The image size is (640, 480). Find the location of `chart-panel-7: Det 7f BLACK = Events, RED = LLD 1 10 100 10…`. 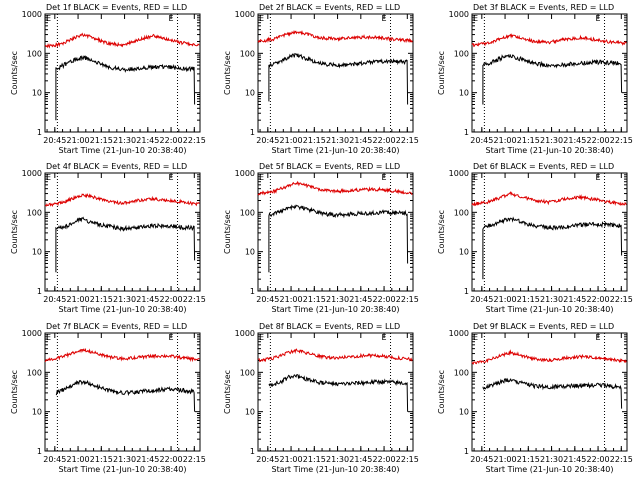

chart-panel-7: Det 7f BLACK = Events, RED = LLD 1 10 100 10… is located at coordinates (108, 398).